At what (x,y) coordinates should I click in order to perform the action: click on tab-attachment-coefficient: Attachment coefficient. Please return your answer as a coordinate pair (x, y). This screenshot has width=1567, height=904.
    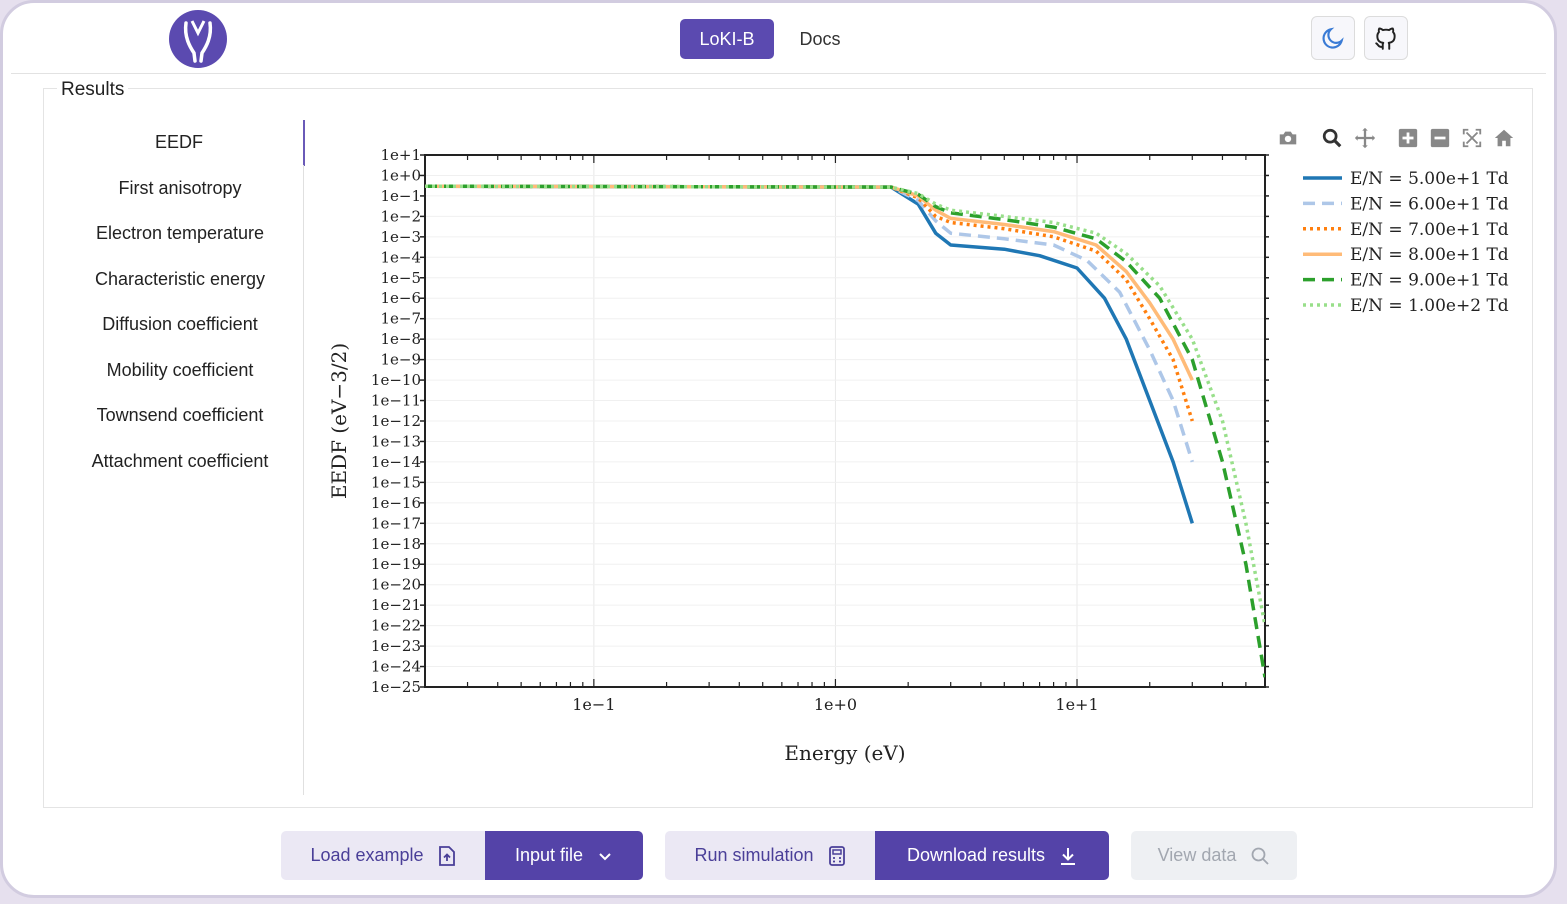
    Looking at the image, I should click on (180, 460).